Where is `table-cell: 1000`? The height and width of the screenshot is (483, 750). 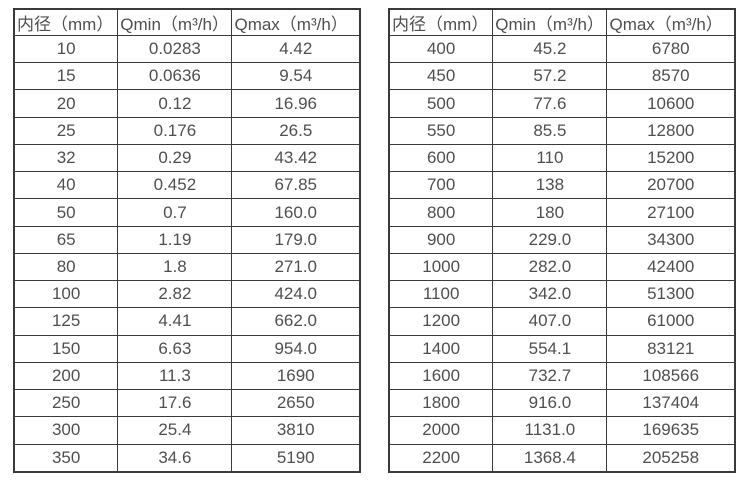
table-cell: 1000 is located at coordinates (441, 267).